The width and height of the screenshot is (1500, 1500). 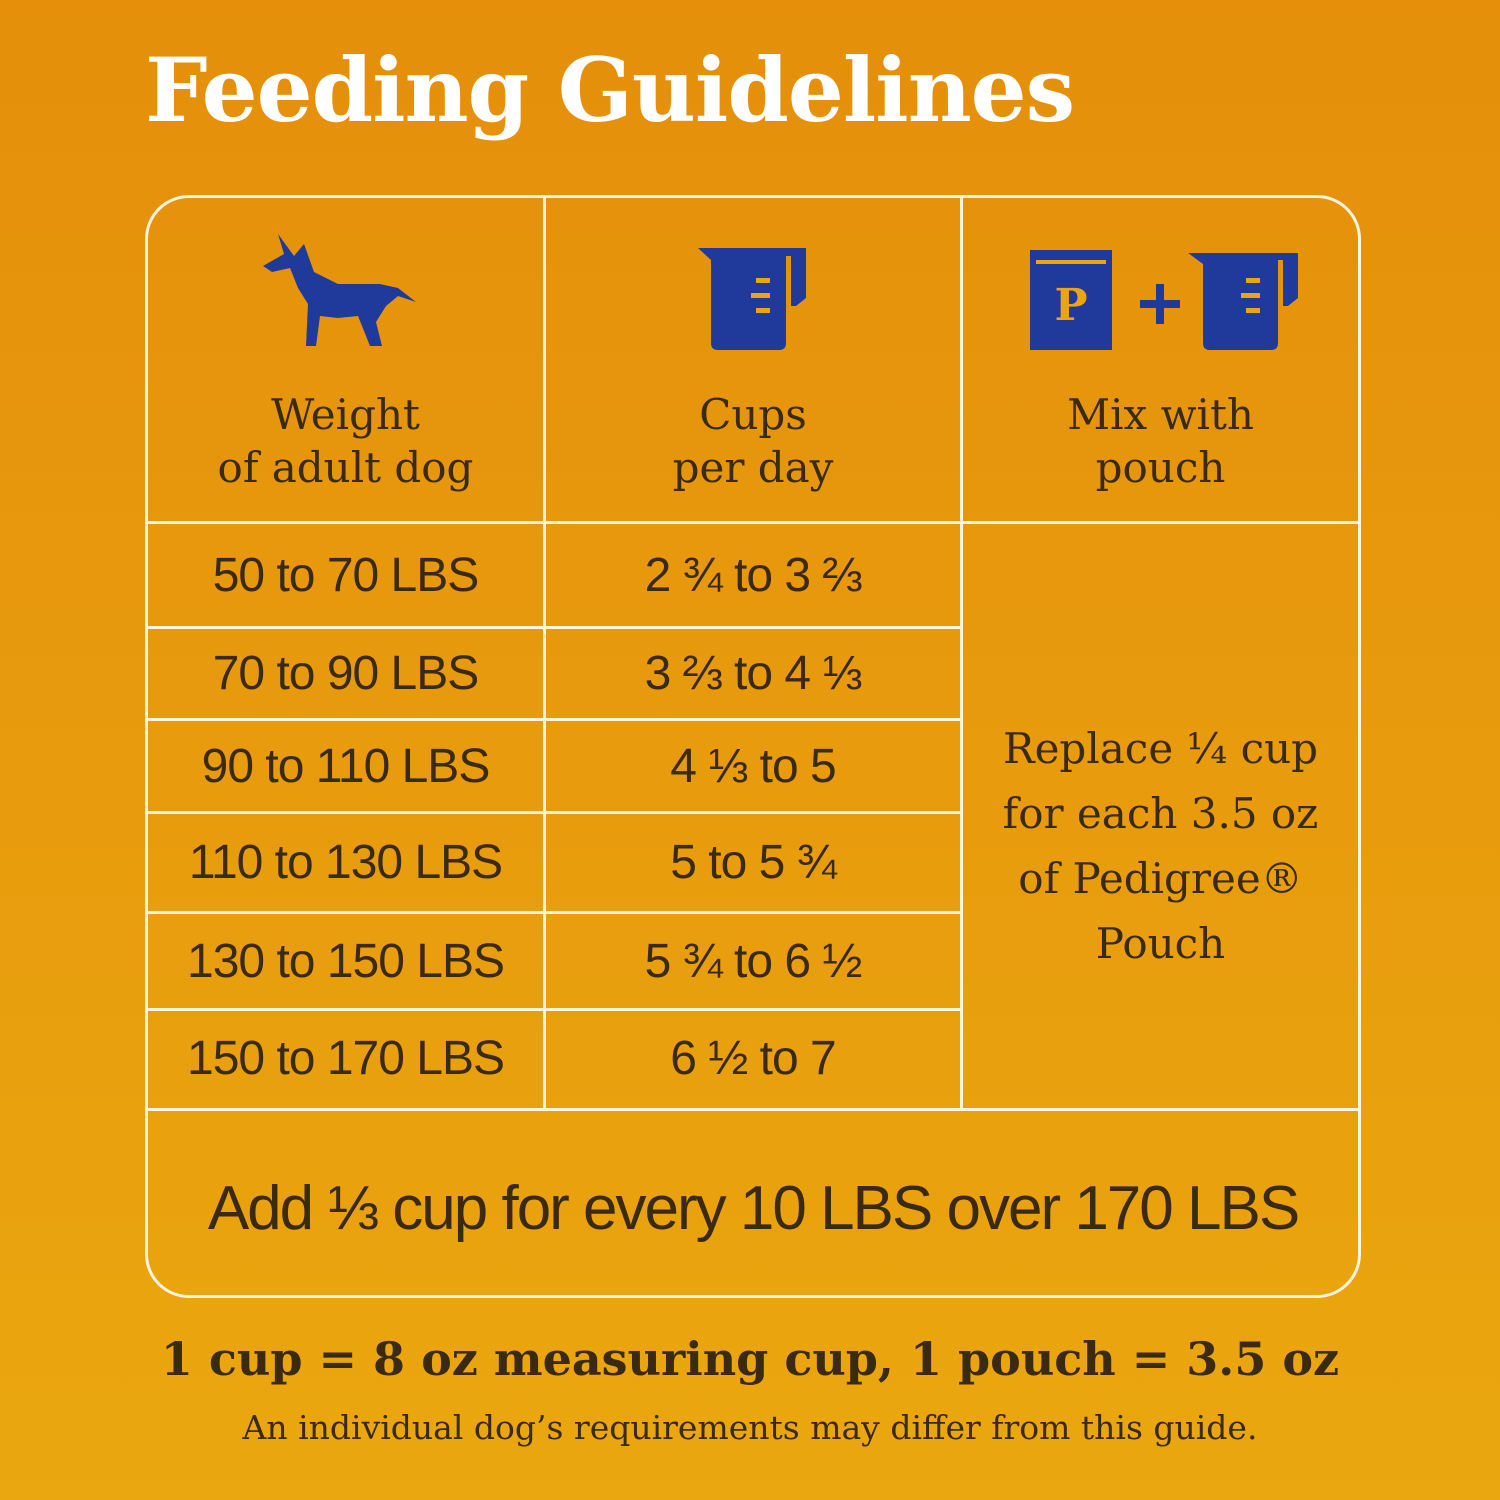 I want to click on svg-text: P, so click(x=1070, y=305).